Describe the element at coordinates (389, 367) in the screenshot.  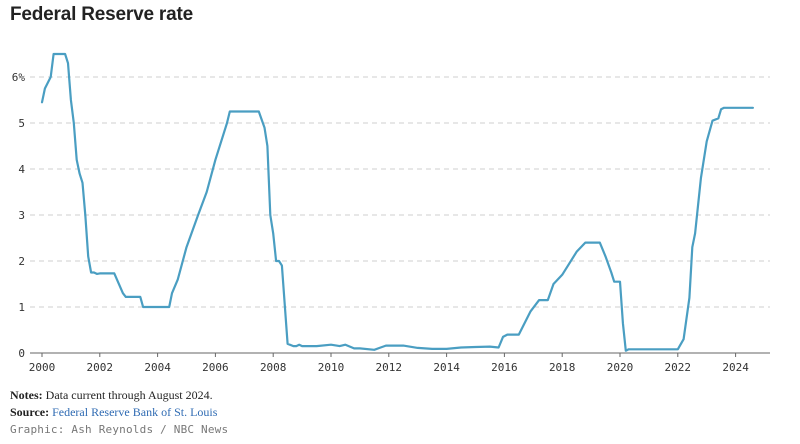
I see `x-tick-label: 2012` at that location.